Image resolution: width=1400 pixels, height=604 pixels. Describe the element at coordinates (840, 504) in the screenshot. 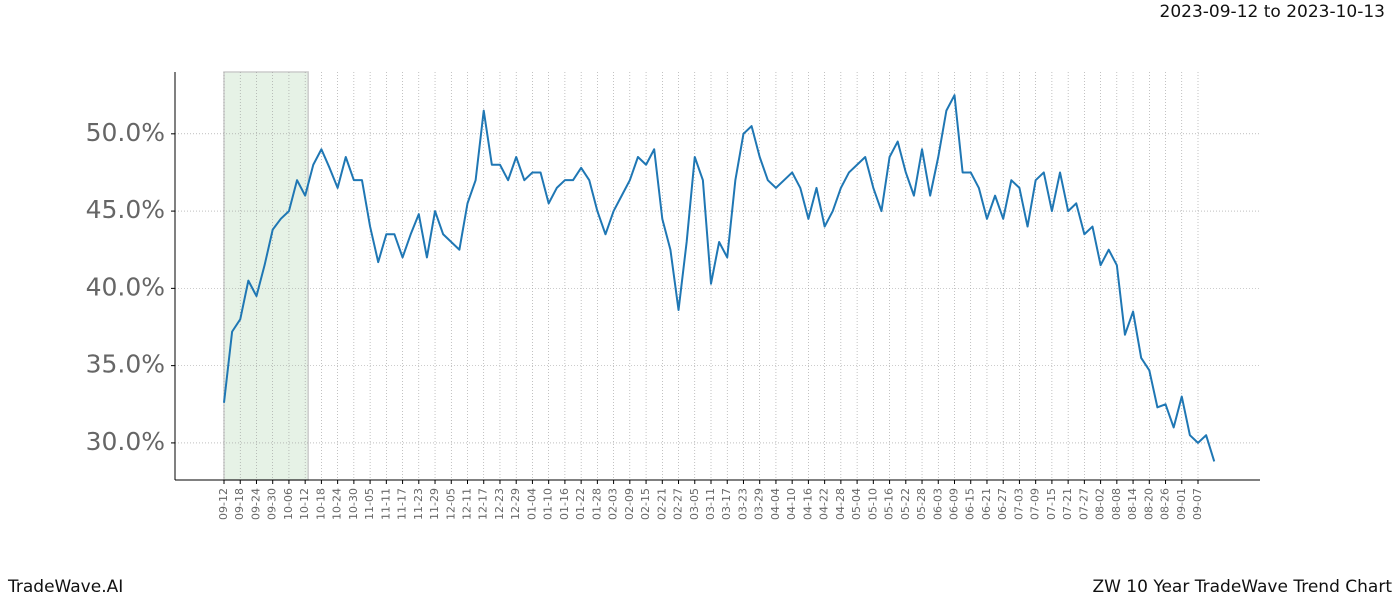

I see `x-tick-label: 04-28` at that location.